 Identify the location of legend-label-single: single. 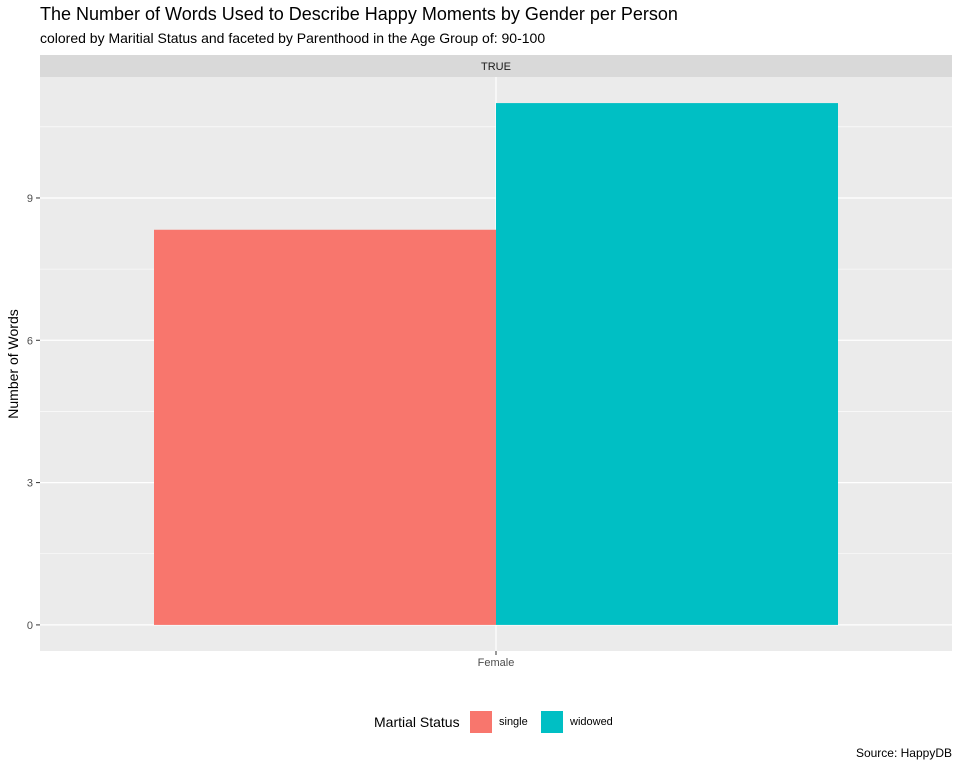
(513, 722).